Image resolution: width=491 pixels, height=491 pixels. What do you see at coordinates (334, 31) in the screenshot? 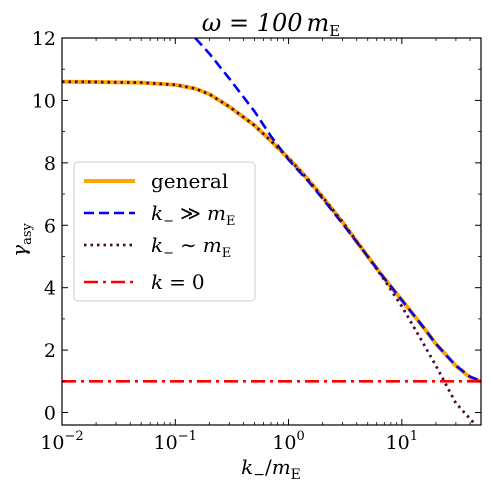
I see `title-E: E` at bounding box center [334, 31].